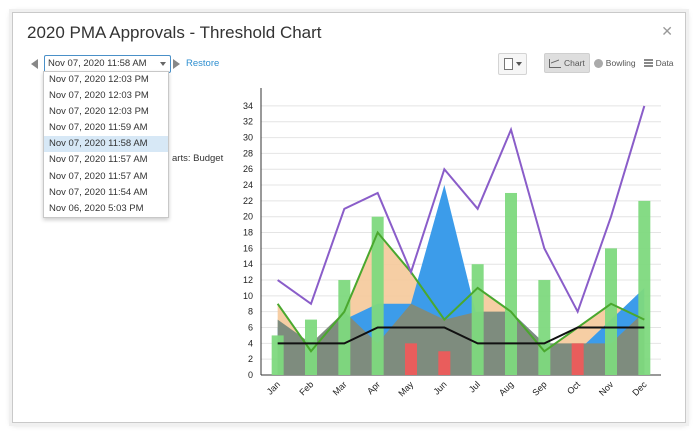  Describe the element at coordinates (411, 359) in the screenshot. I see `bar-may` at that location.